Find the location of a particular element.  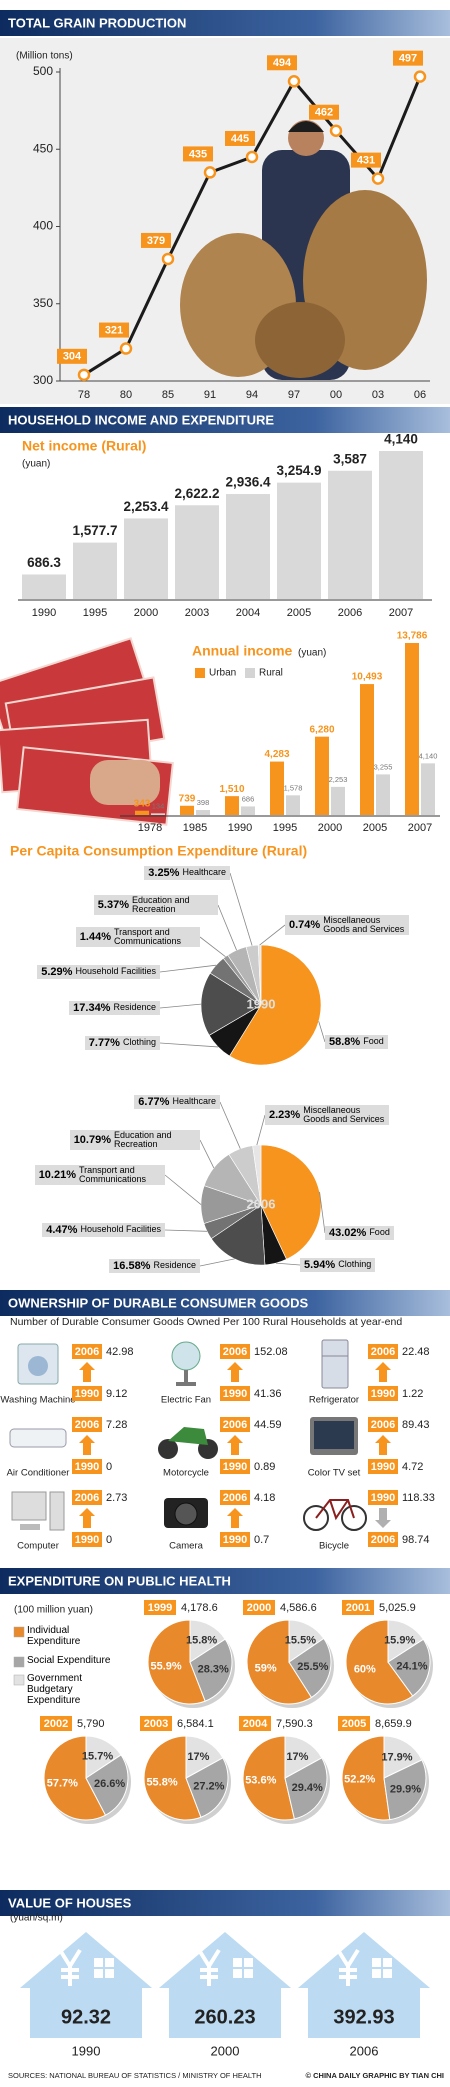

slice-label: 10.79% Education and Recreation is located at coordinates (134, 1140).